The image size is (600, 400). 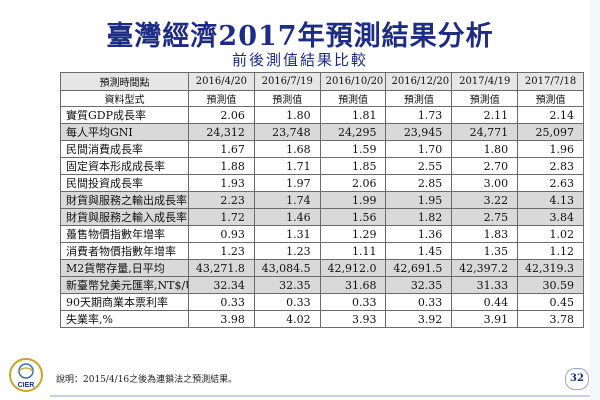 I want to click on table-row: 失業率,% 3.98 4.02 3.93 3.92 3.91 3.78, so click(x=322, y=319).